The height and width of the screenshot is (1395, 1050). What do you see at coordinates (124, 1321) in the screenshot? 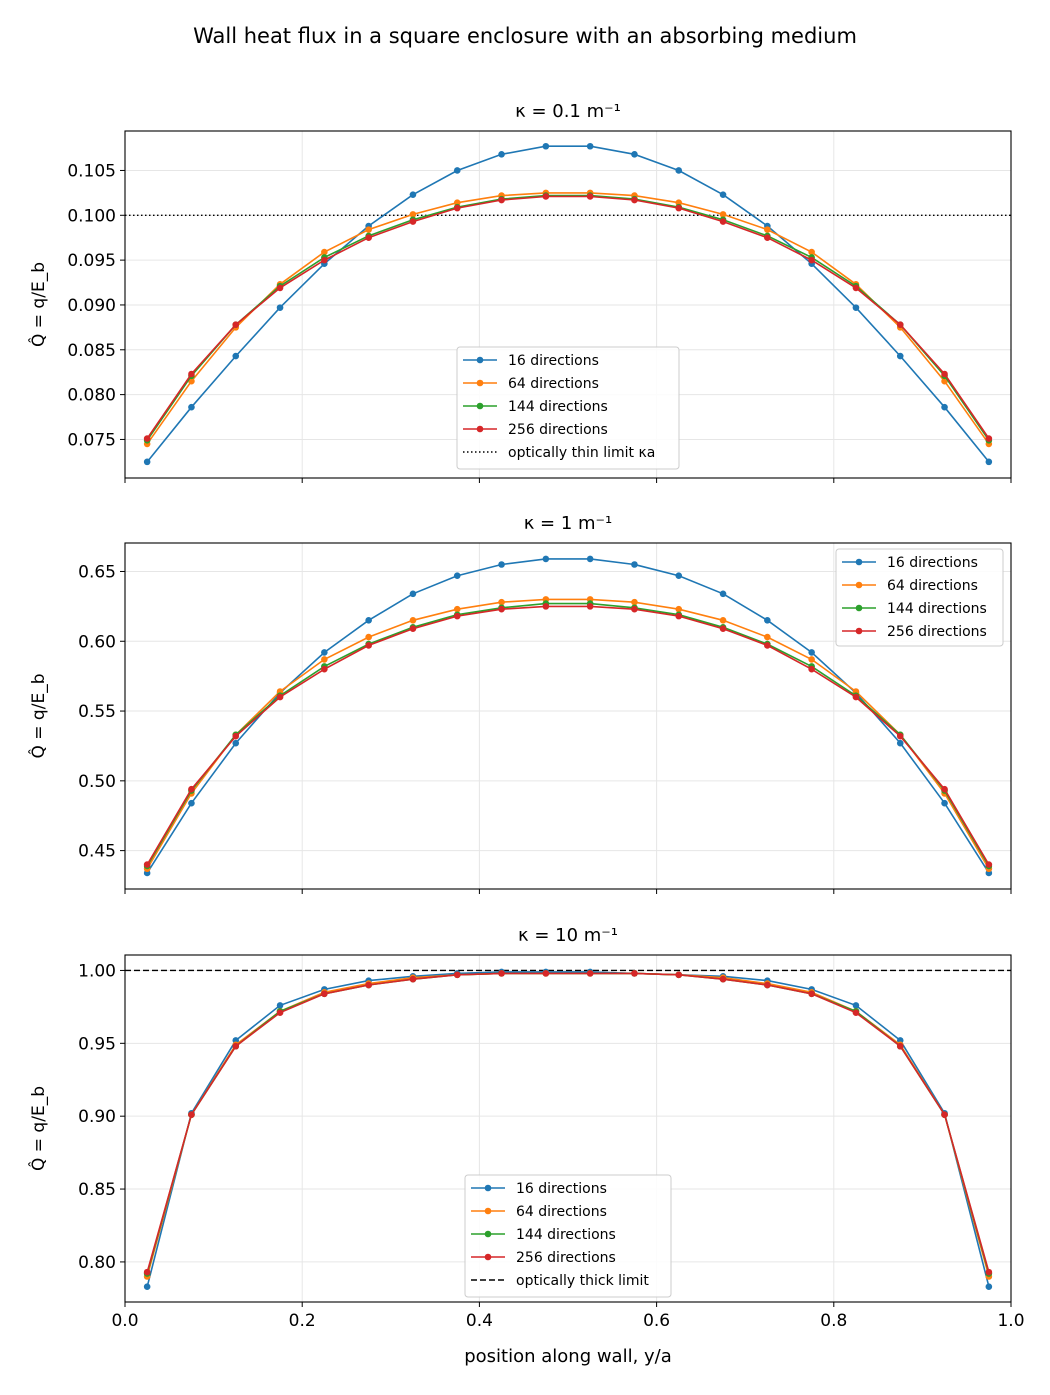
I see `x-tick-label: 0.0` at bounding box center [124, 1321].